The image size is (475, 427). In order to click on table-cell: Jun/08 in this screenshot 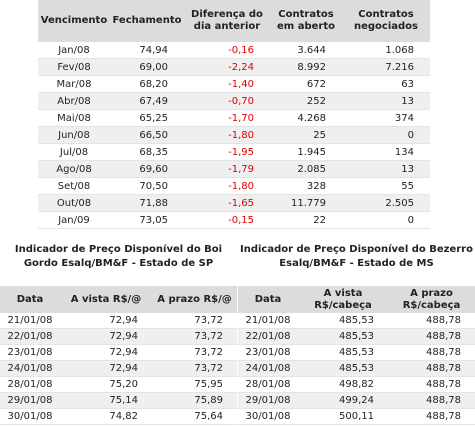, I will do `click(74, 135)`.